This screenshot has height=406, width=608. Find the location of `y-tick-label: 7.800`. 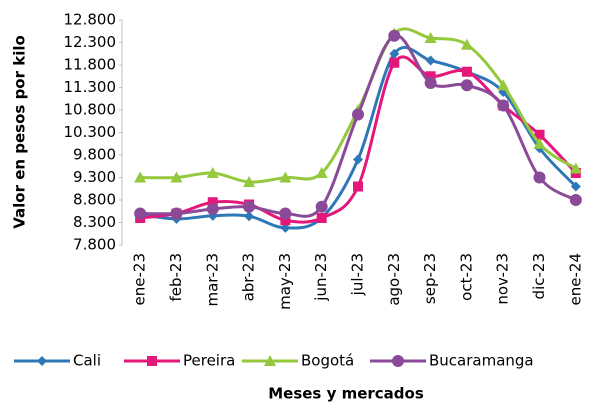

y-tick-label: 7.800 is located at coordinates (94, 245).